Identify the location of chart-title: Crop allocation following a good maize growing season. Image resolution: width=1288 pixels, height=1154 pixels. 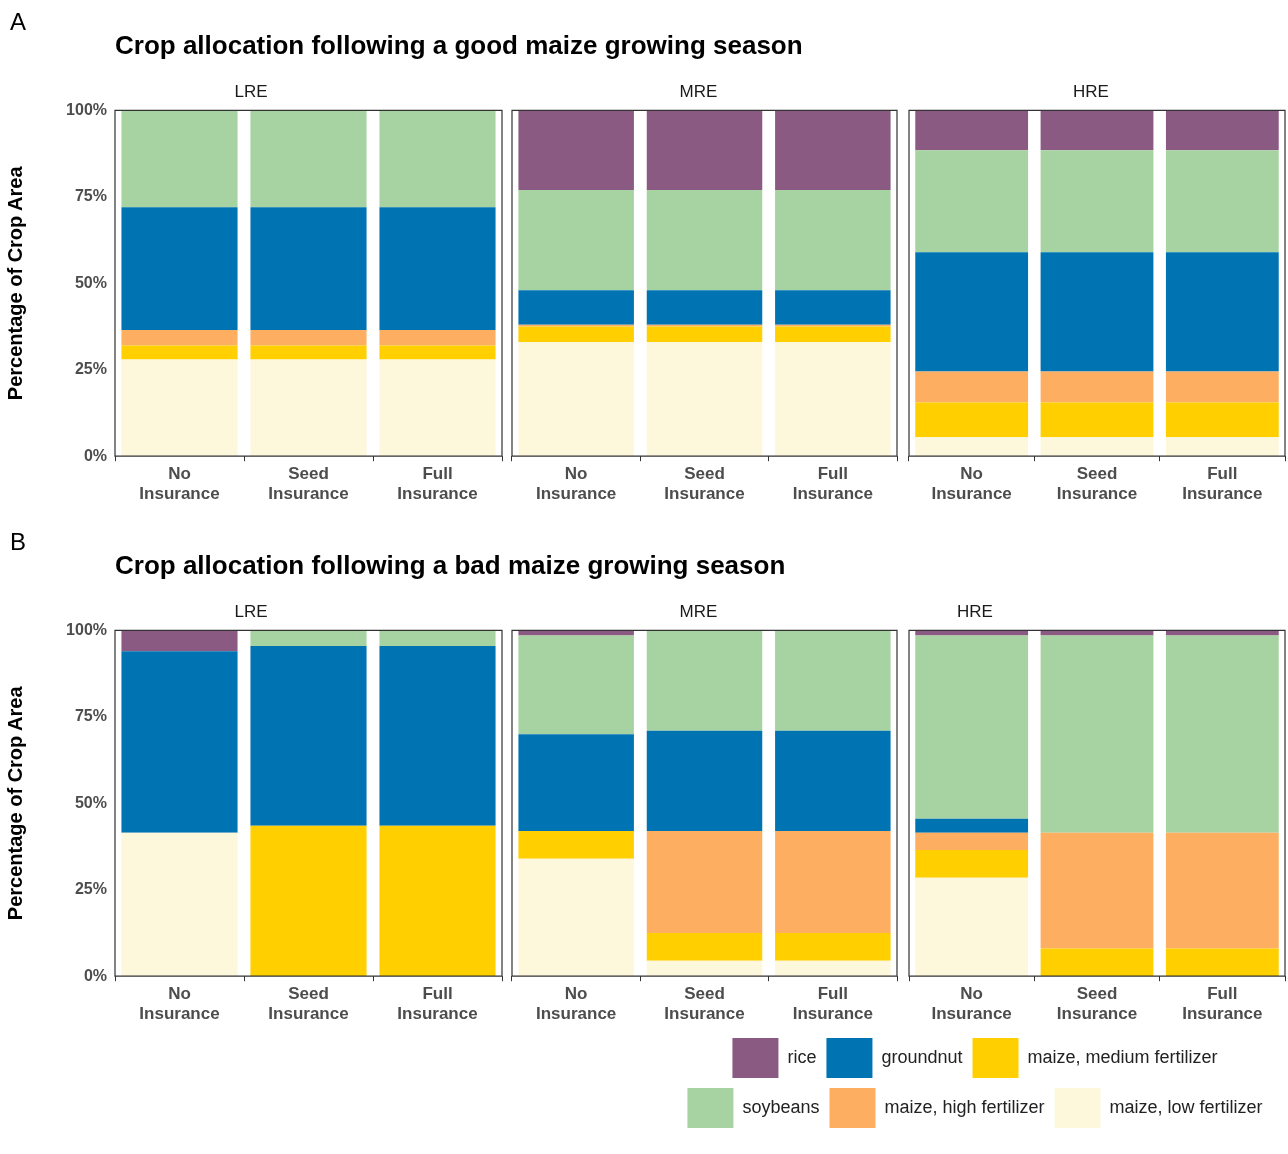
(459, 45).